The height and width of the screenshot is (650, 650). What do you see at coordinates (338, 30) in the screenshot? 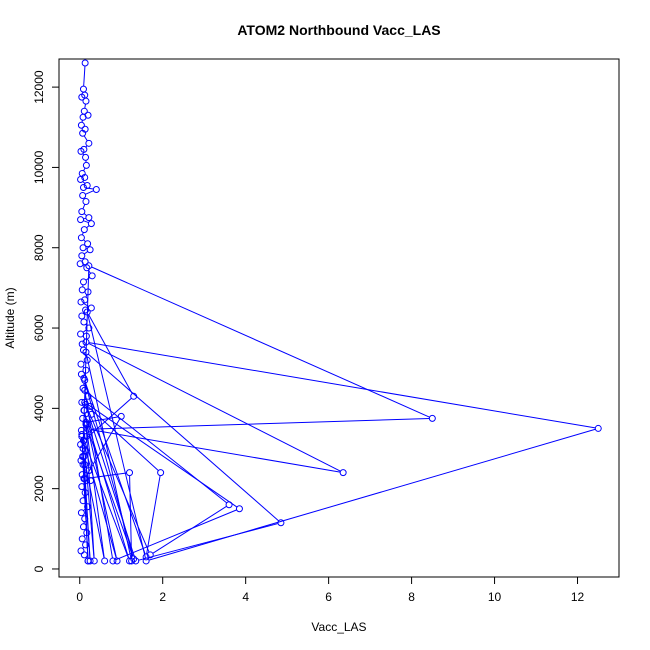
I see `chart-title: ATOM2 Northbound Vacc_LAS` at bounding box center [338, 30].